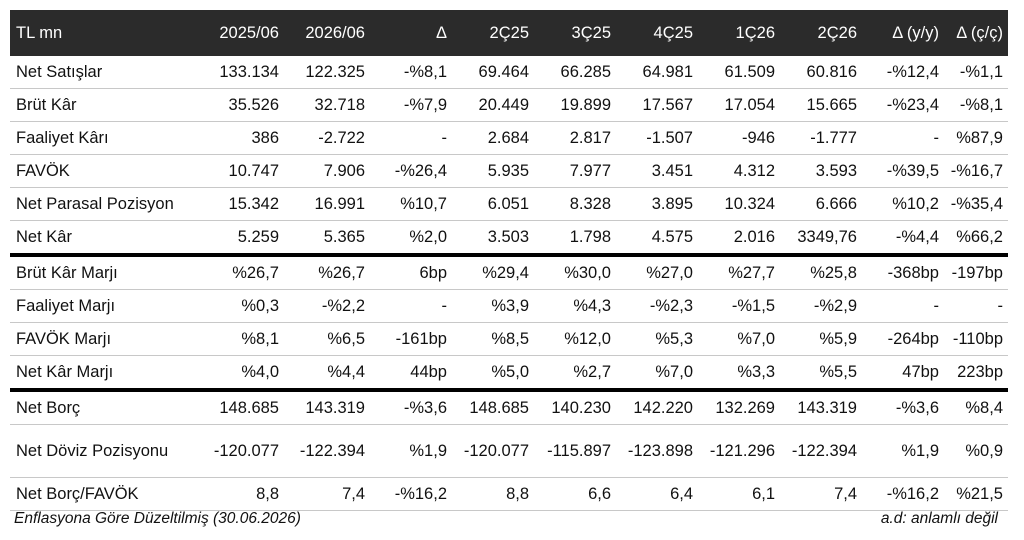  What do you see at coordinates (411, 339) in the screenshot?
I see `table-cell: -161bp` at bounding box center [411, 339].